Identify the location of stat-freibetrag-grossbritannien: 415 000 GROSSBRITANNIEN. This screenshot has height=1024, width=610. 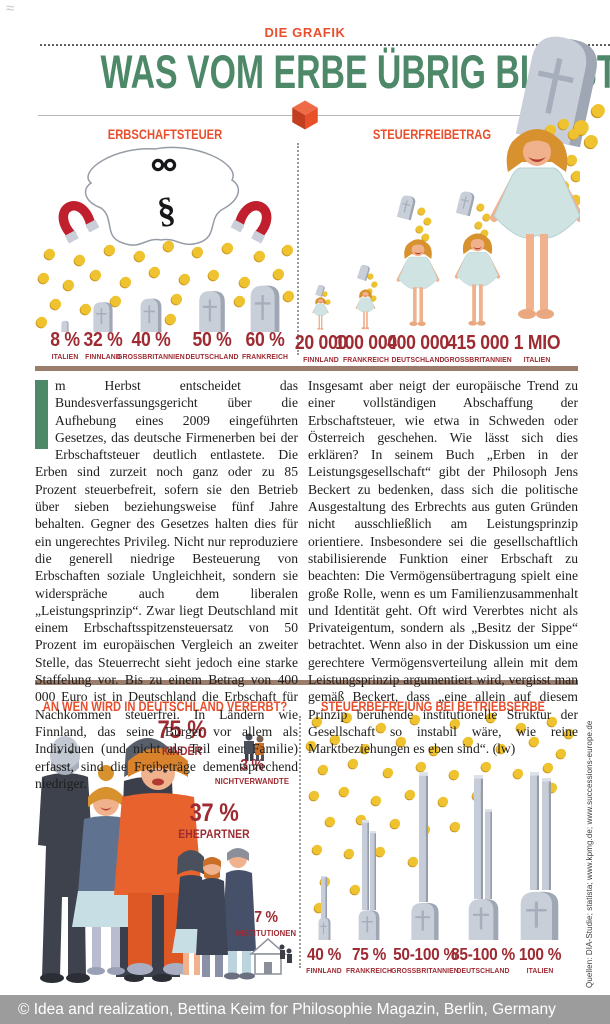
(478, 348).